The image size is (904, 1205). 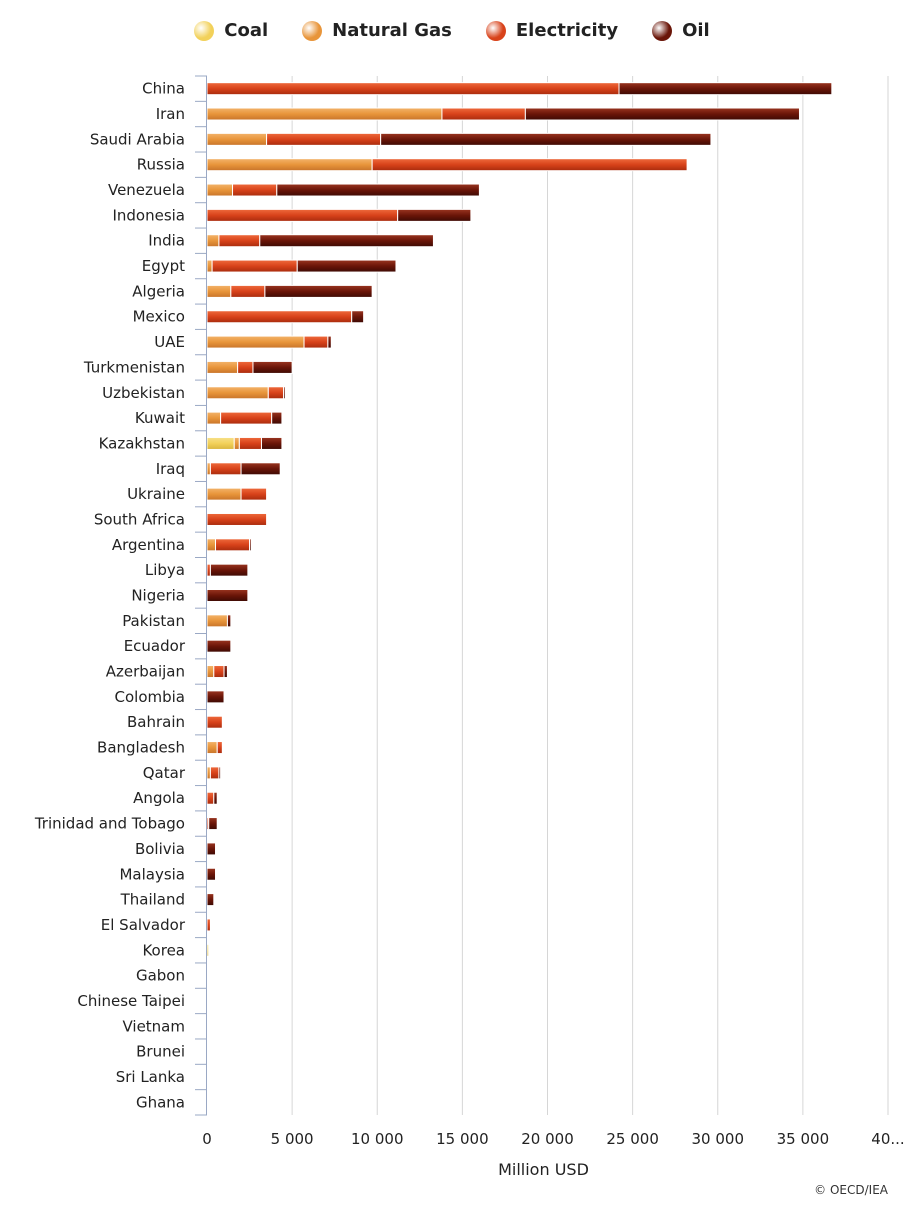 What do you see at coordinates (289, 165) in the screenshot?
I see `bar-segment-natural-gas-russia` at bounding box center [289, 165].